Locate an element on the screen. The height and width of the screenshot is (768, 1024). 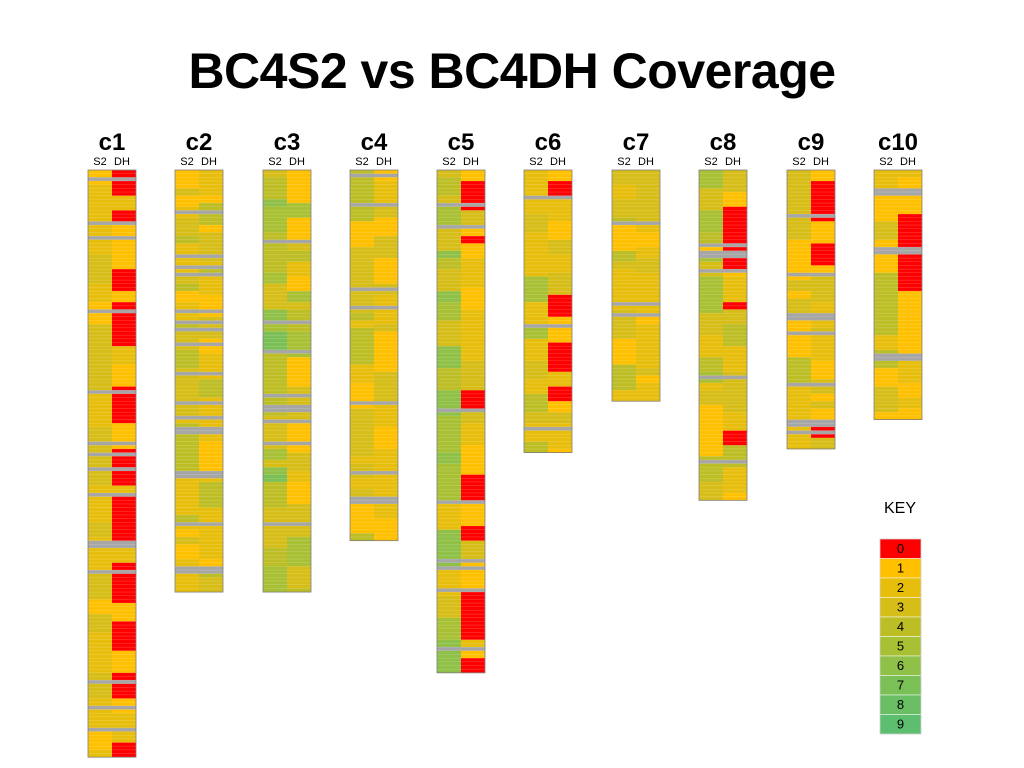
key-value-1: 1 is located at coordinates (900, 568).